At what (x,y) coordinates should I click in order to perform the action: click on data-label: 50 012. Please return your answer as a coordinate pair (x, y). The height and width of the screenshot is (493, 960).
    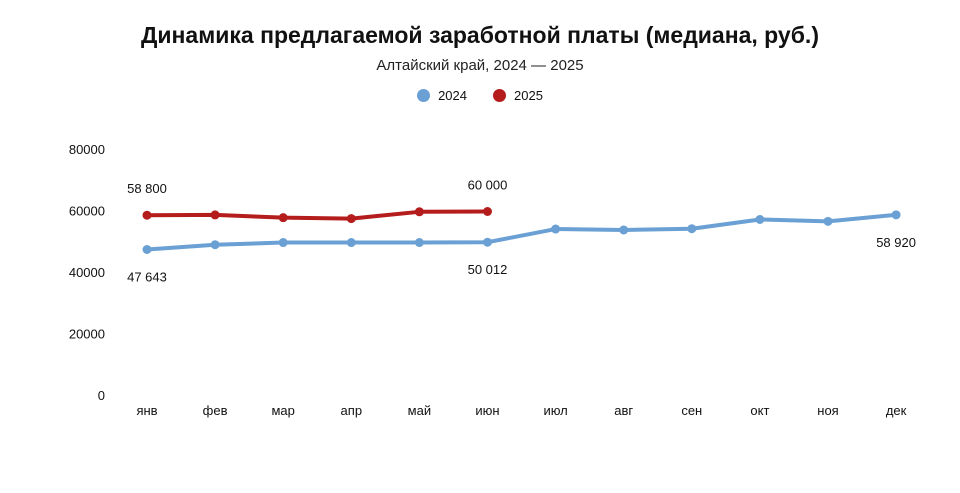
    Looking at the image, I should click on (488, 269).